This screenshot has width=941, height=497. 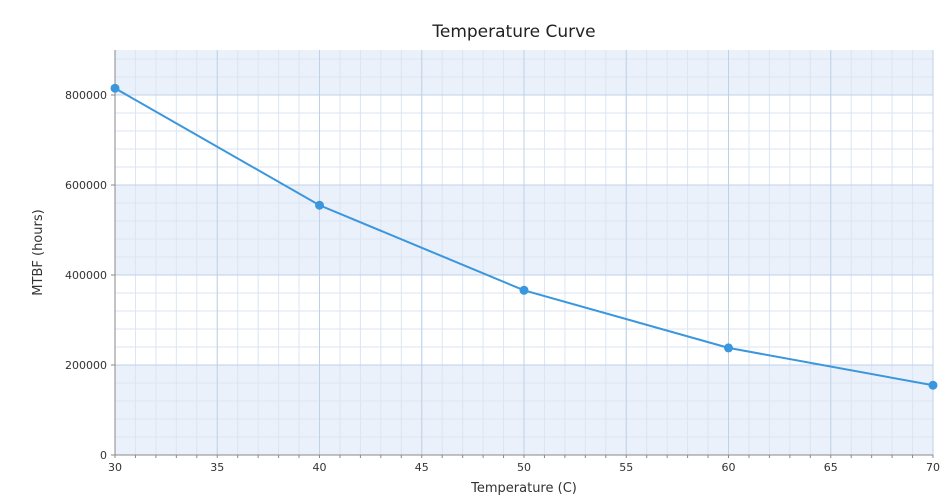 What do you see at coordinates (38, 252) in the screenshot?
I see `y-axis-title: MTBF (hours)` at bounding box center [38, 252].